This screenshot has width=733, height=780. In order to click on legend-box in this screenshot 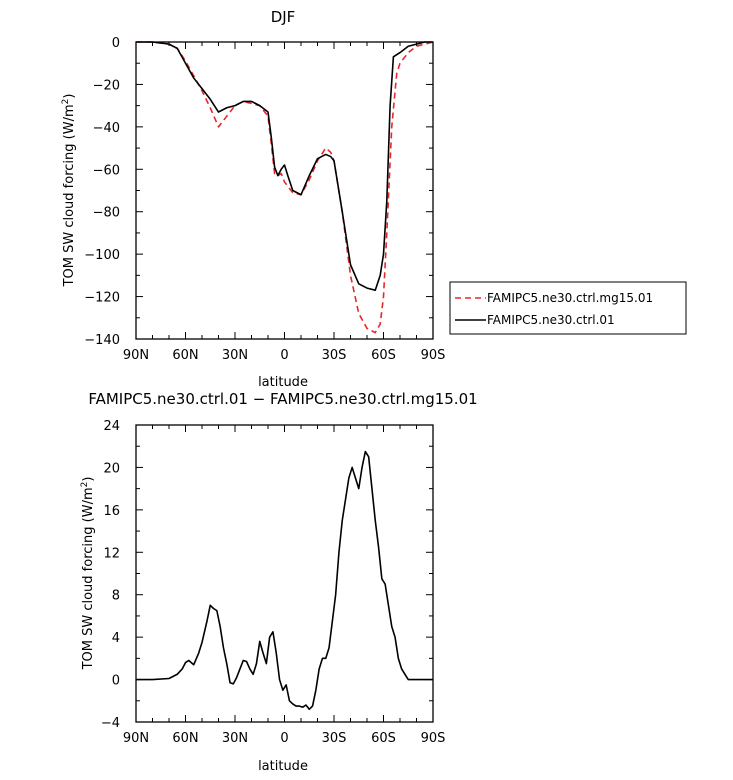, I will do `click(568, 308)`.